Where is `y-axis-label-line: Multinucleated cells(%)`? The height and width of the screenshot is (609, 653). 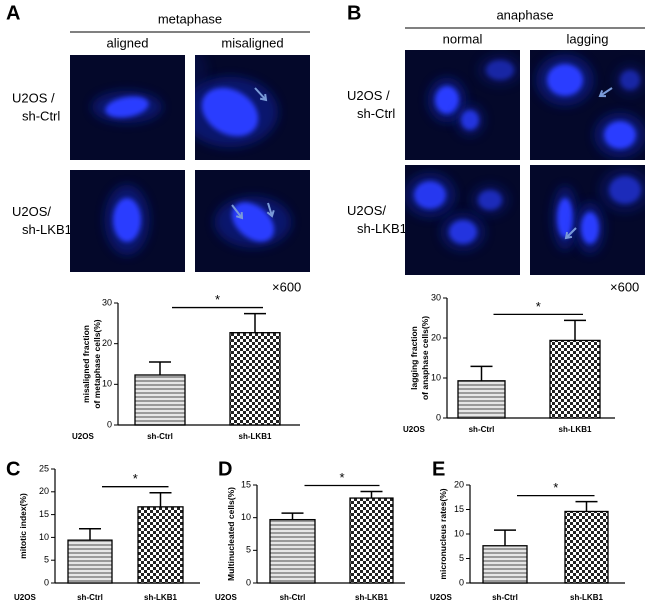
y-axis-label-line: Multinucleated cells(%) is located at coordinates (231, 534).